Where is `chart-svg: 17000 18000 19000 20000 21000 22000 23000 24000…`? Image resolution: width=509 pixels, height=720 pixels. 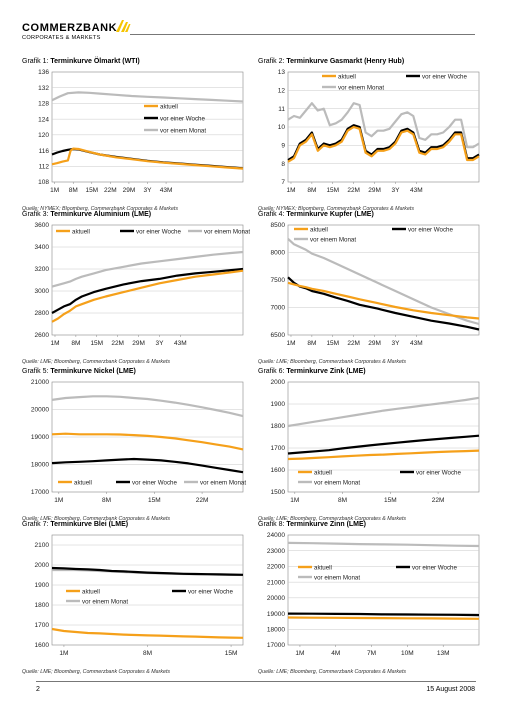
chart-svg: 17000 18000 19000 20000 21000 22000 23000 24000… is located at coordinates (373, 594).